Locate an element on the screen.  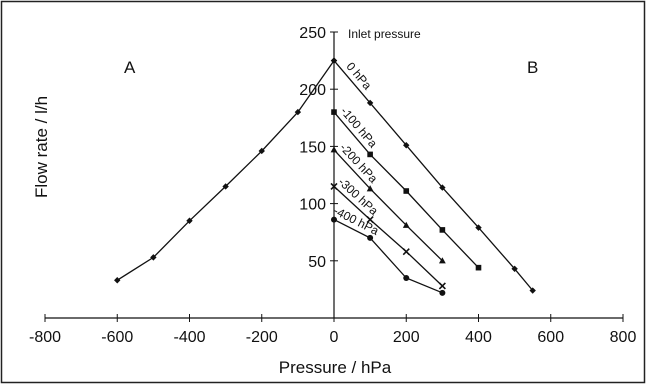
y-tick-label: 250 is located at coordinates (312, 33).